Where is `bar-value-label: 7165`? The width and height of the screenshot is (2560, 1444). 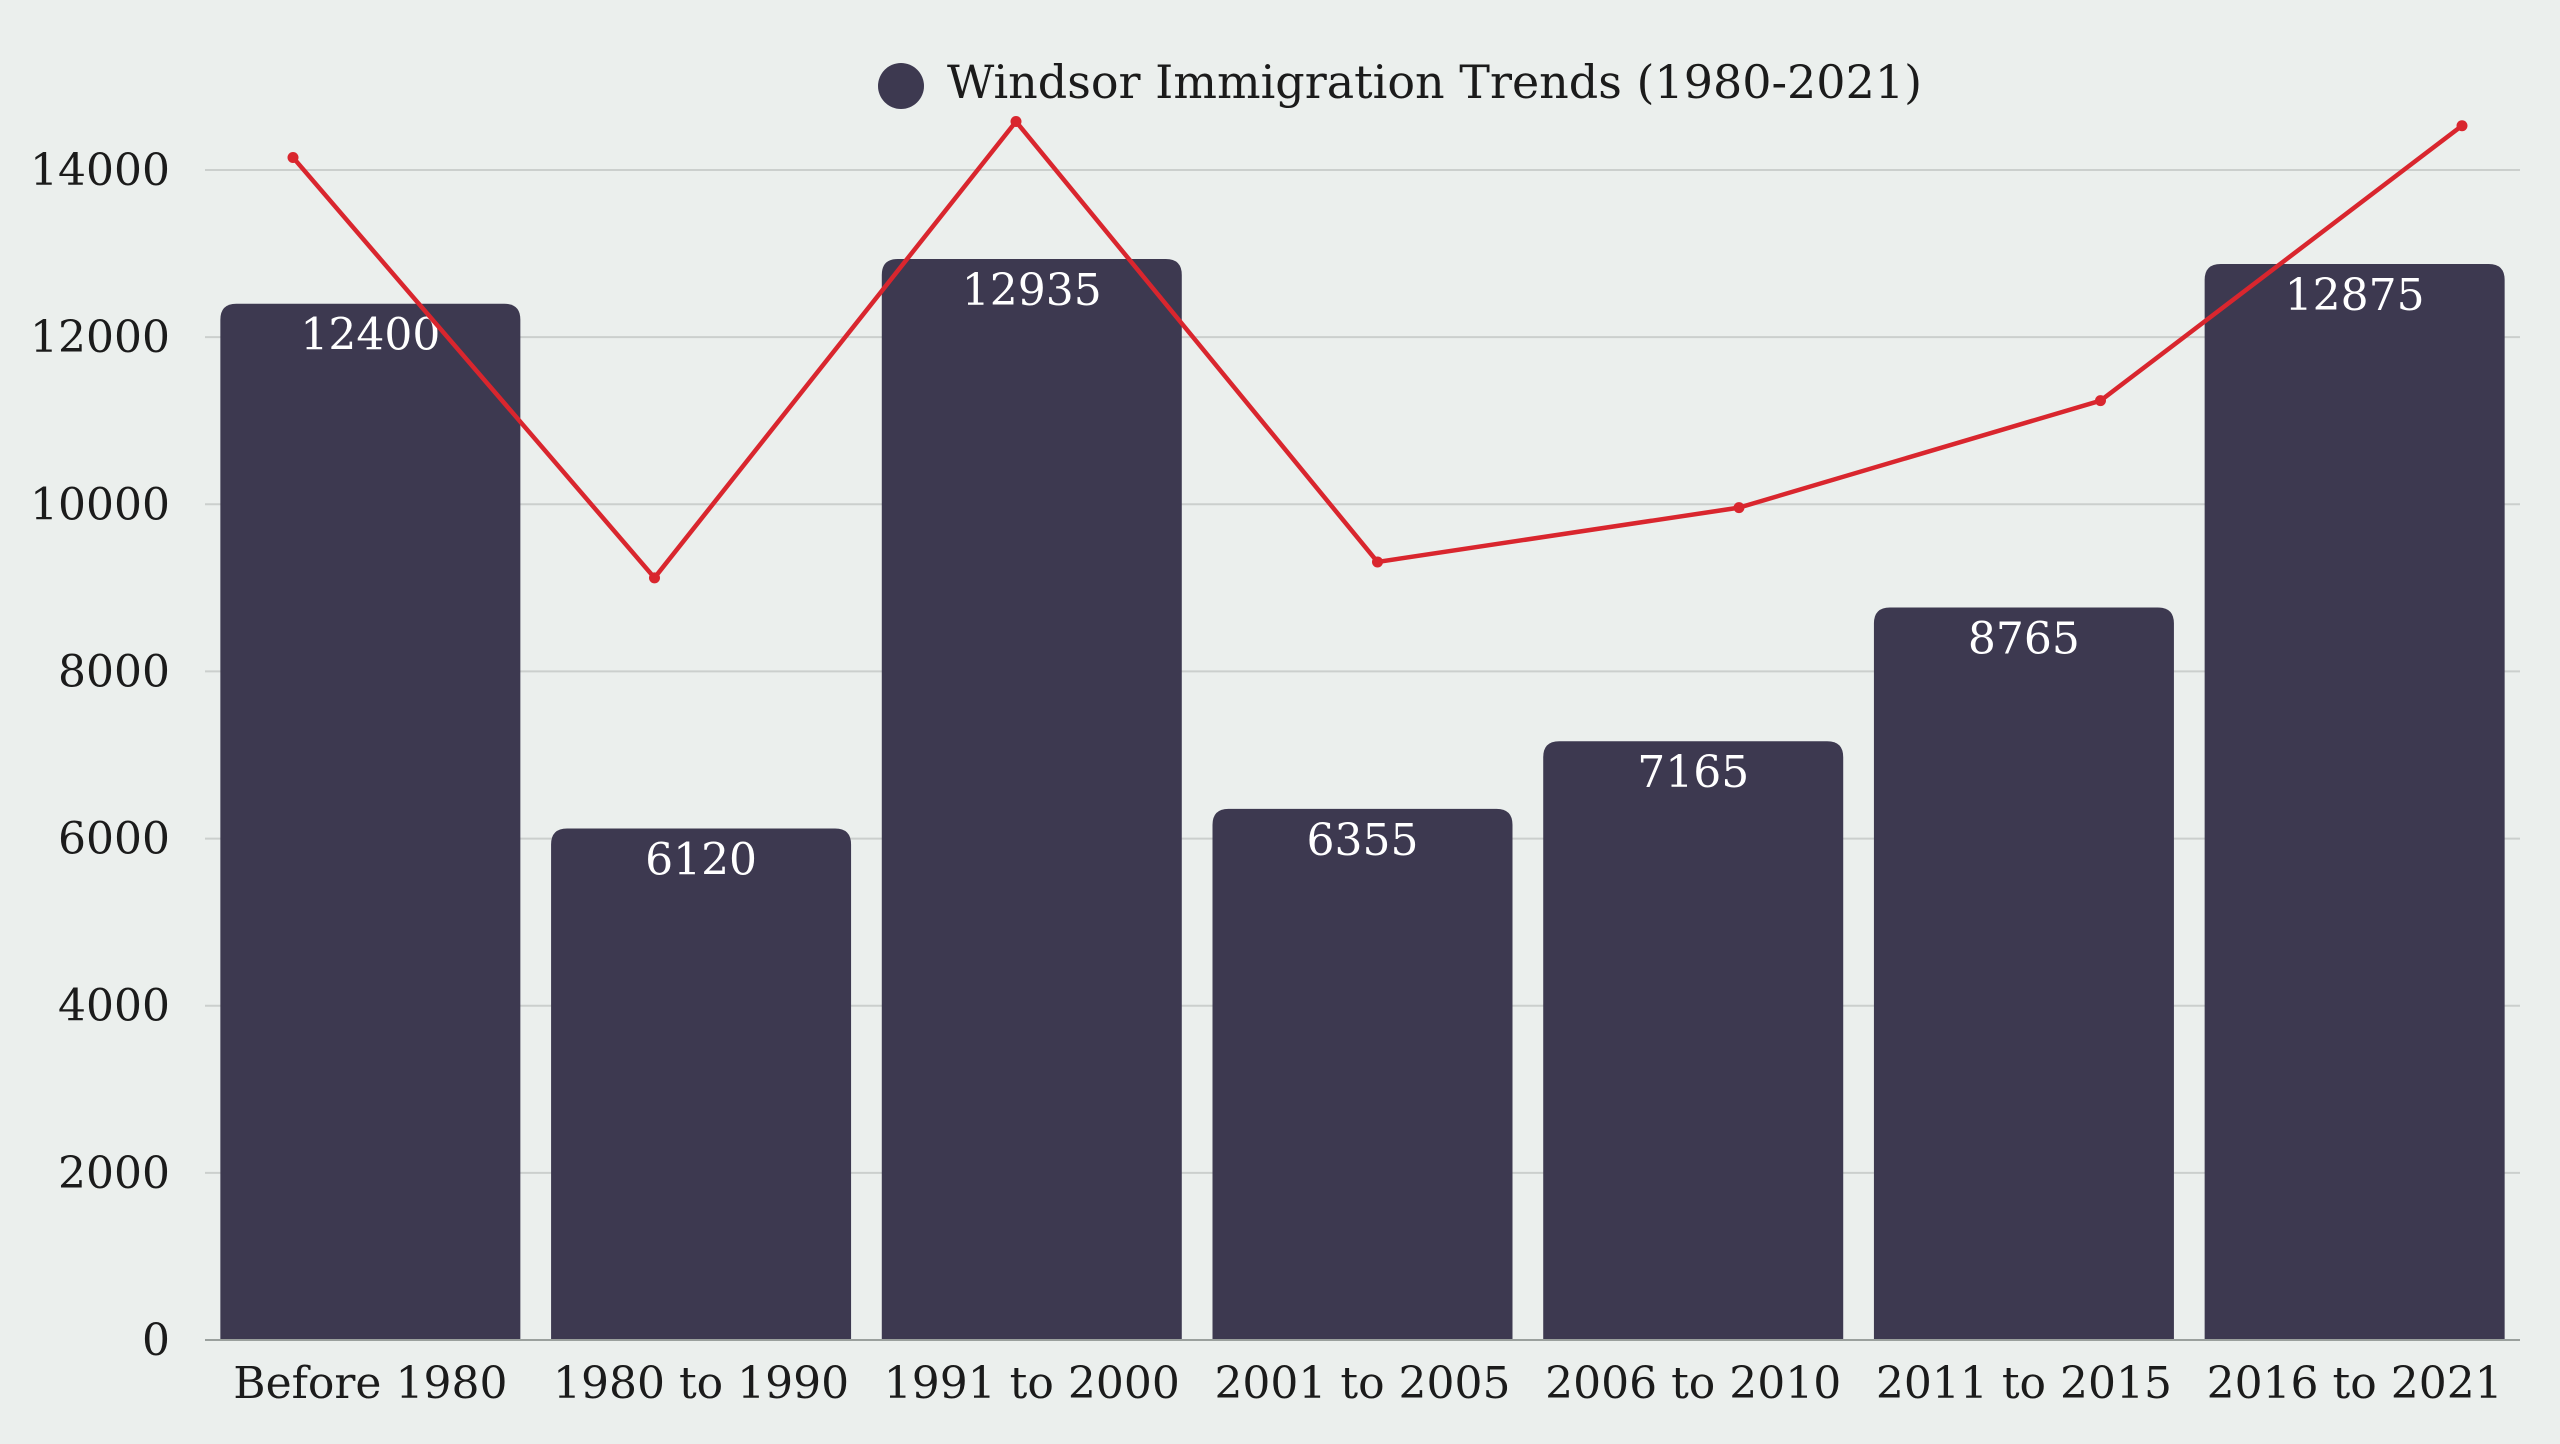 bar-value-label: 7165 is located at coordinates (1693, 772).